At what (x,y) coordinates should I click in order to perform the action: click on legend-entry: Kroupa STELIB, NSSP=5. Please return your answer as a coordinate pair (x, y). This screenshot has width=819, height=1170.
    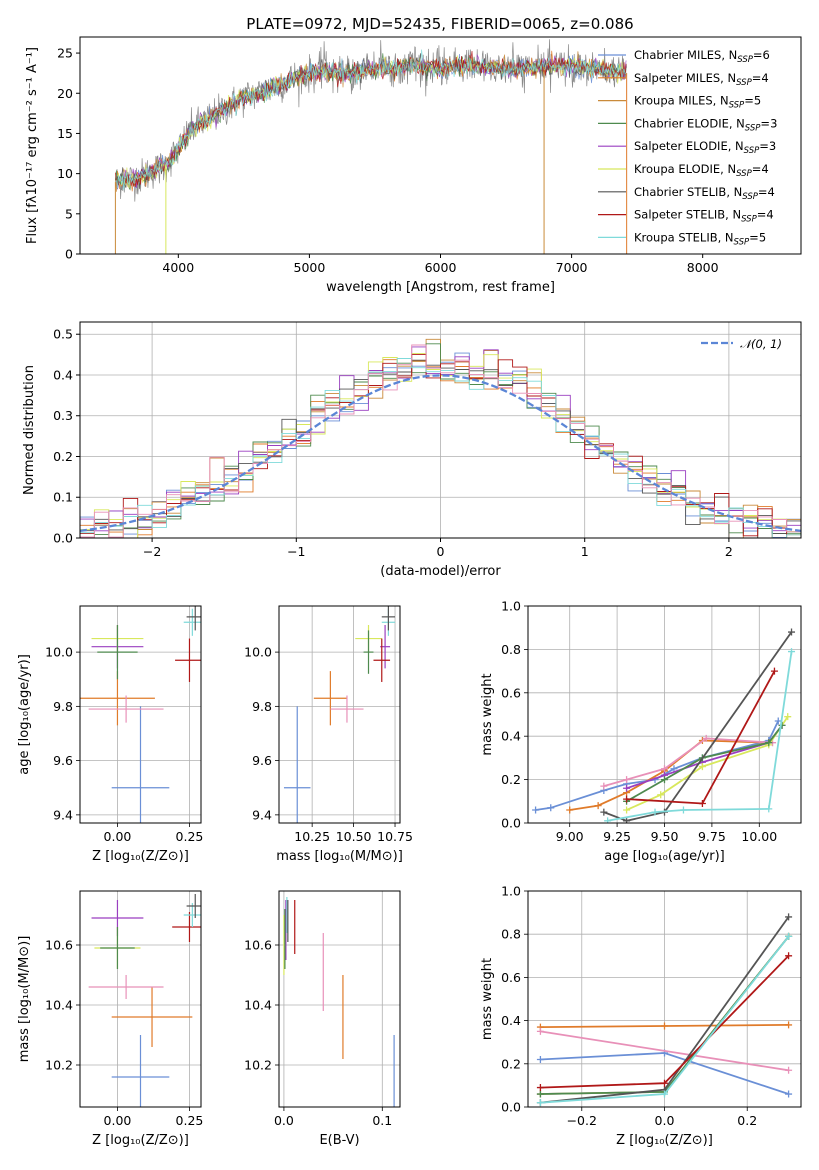
    Looking at the image, I should click on (700, 238).